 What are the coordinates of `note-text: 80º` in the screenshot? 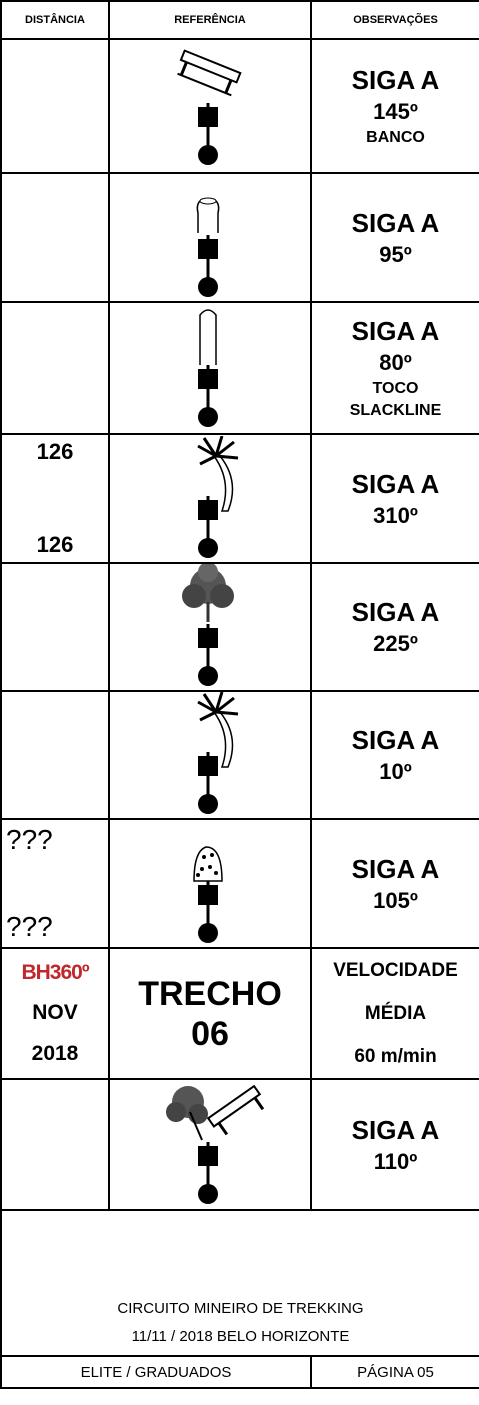 It's located at (395, 362).